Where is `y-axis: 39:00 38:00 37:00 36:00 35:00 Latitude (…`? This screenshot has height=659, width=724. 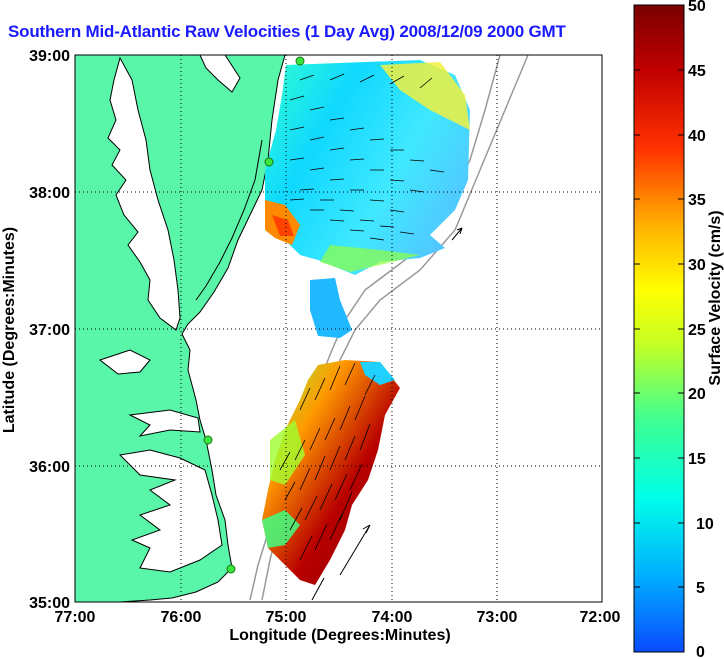
y-axis: 39:00 38:00 37:00 36:00 35:00 Latitude (… is located at coordinates (35, 330).